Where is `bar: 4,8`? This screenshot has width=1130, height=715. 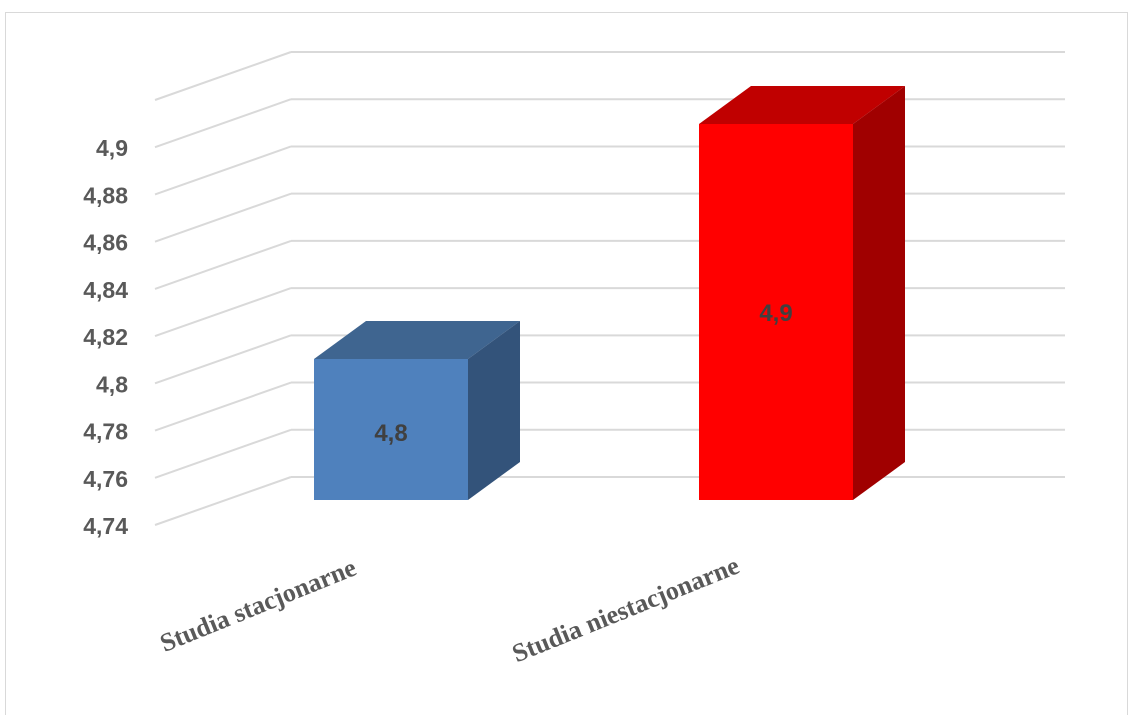
bar: 4,8 is located at coordinates (417, 410).